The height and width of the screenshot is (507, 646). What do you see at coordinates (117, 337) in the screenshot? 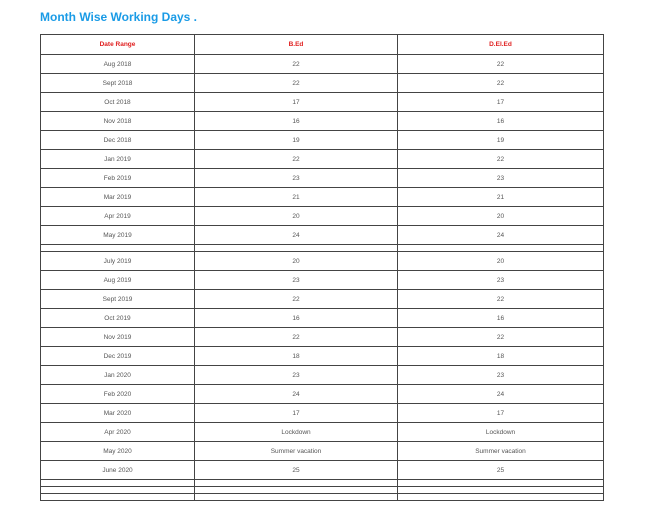
I see `date-range-cell: Nov 2019` at bounding box center [117, 337].